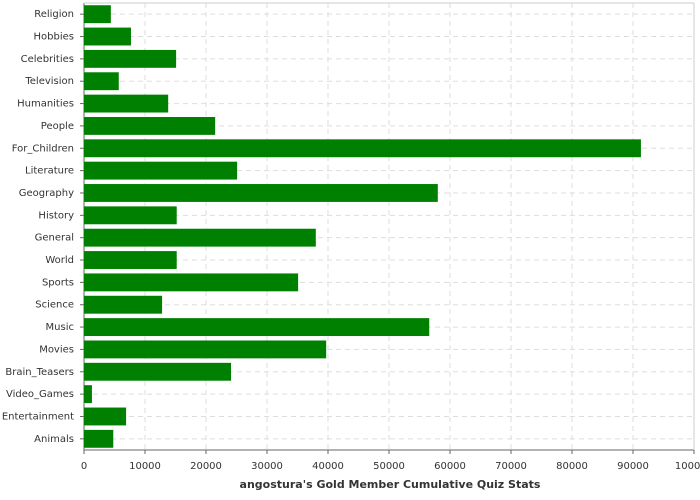 This screenshot has height=500, width=700. I want to click on y-tick-label: Movies, so click(56, 349).